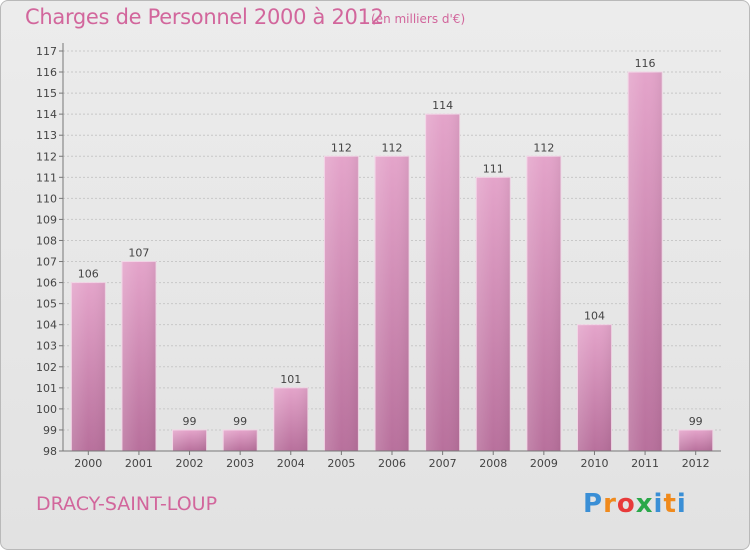  What do you see at coordinates (139, 463) in the screenshot?
I see `x-tick-label: 2001` at bounding box center [139, 463].